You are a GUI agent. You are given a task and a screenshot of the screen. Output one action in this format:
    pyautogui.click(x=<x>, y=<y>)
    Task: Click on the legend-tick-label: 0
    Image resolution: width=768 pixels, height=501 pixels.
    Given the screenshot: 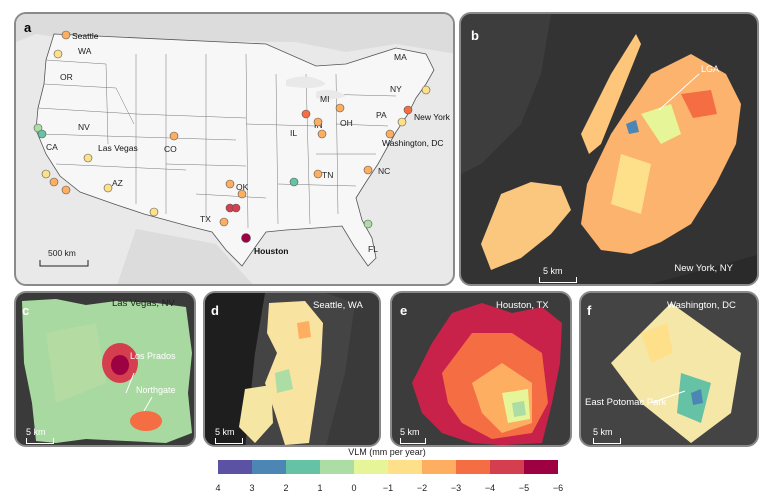 What is the action you would take?
    pyautogui.click(x=354, y=488)
    